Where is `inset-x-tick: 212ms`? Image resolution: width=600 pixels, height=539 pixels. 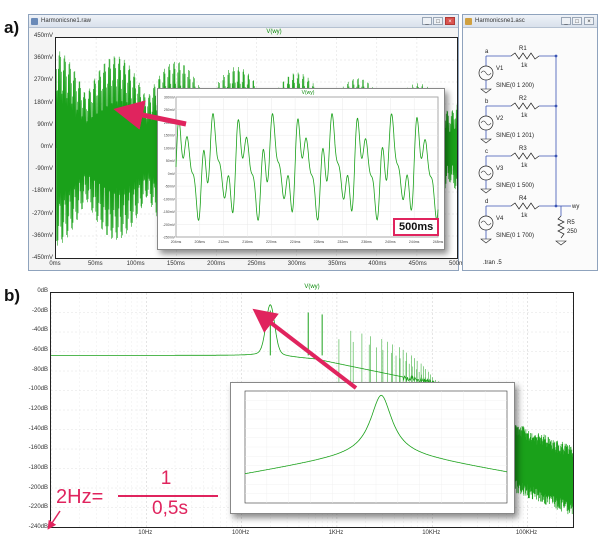
inset-x-tick: 212ms is located at coordinates (223, 242).